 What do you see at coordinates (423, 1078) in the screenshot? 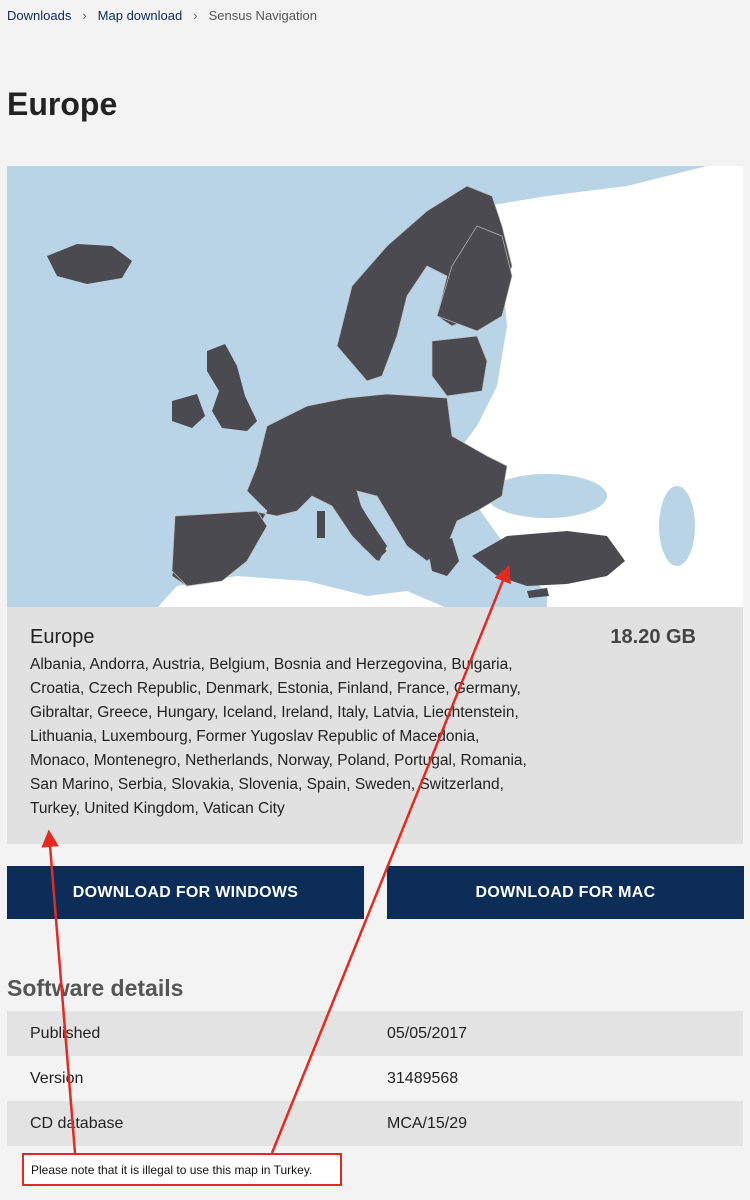
I see `detail-value: 31489568` at bounding box center [423, 1078].